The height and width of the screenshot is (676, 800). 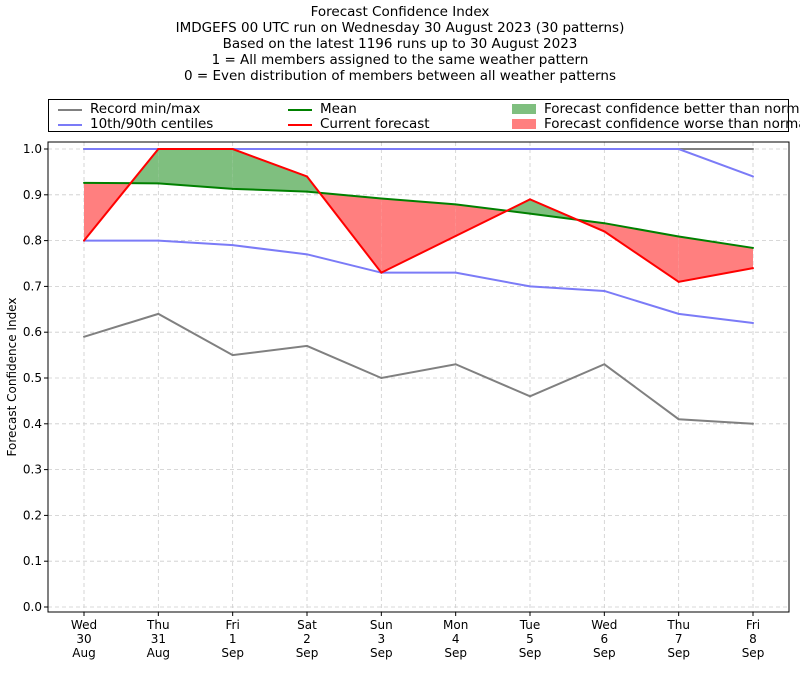 What do you see at coordinates (32, 149) in the screenshot?
I see `y-tick-label: 1.0` at bounding box center [32, 149].